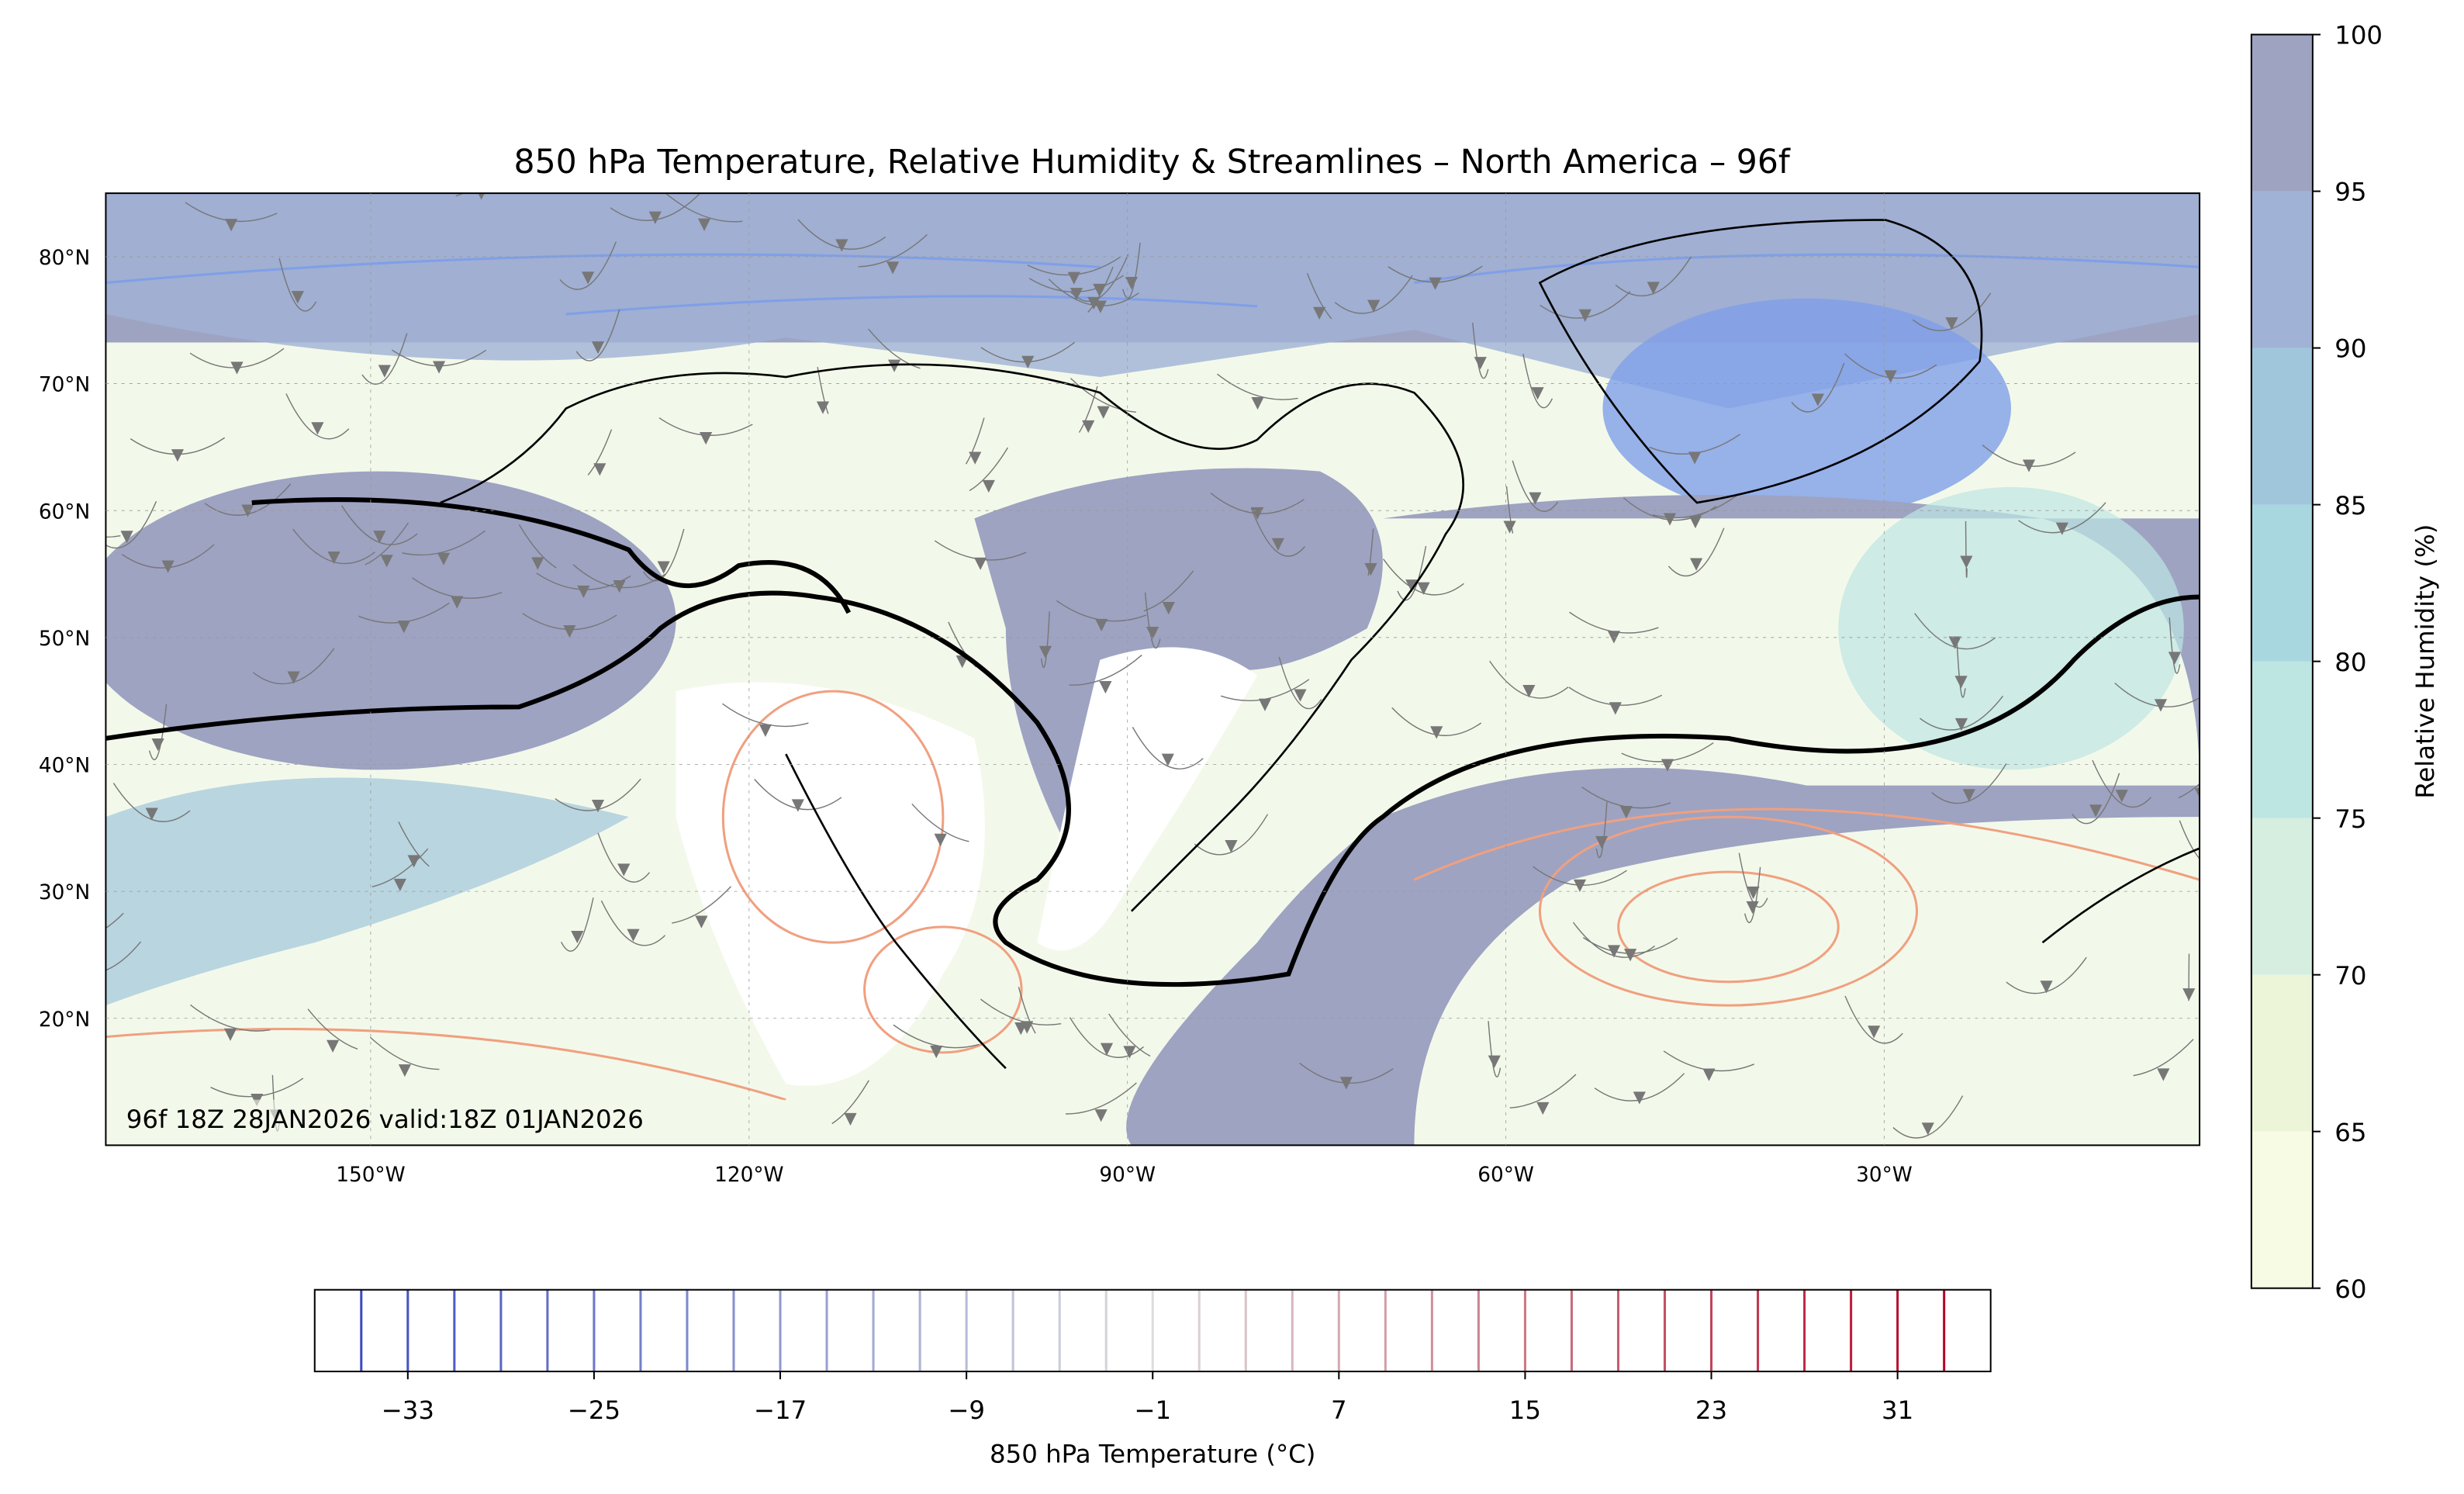  Describe the element at coordinates (2350, 506) in the screenshot. I see `rh-tick-label: 85` at that location.